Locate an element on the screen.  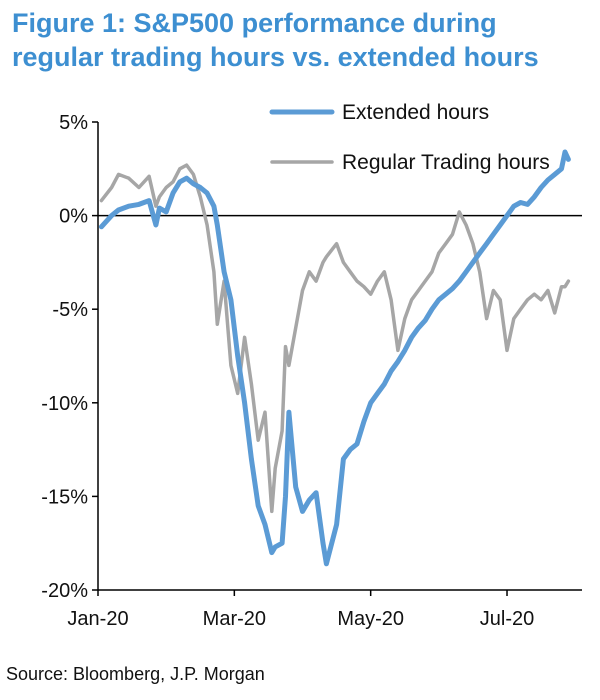
x-tick-label: Jan-20 is located at coordinates (97, 619).